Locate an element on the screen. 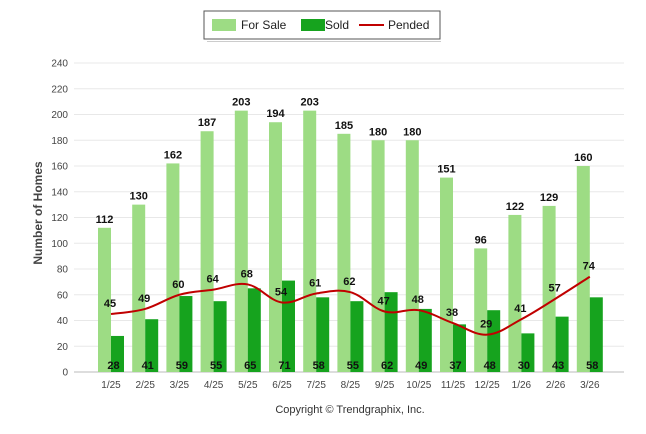 Image resolution: width=646 pixels, height=434 pixels. label-sold-11-25: 37 is located at coordinates (455, 366).